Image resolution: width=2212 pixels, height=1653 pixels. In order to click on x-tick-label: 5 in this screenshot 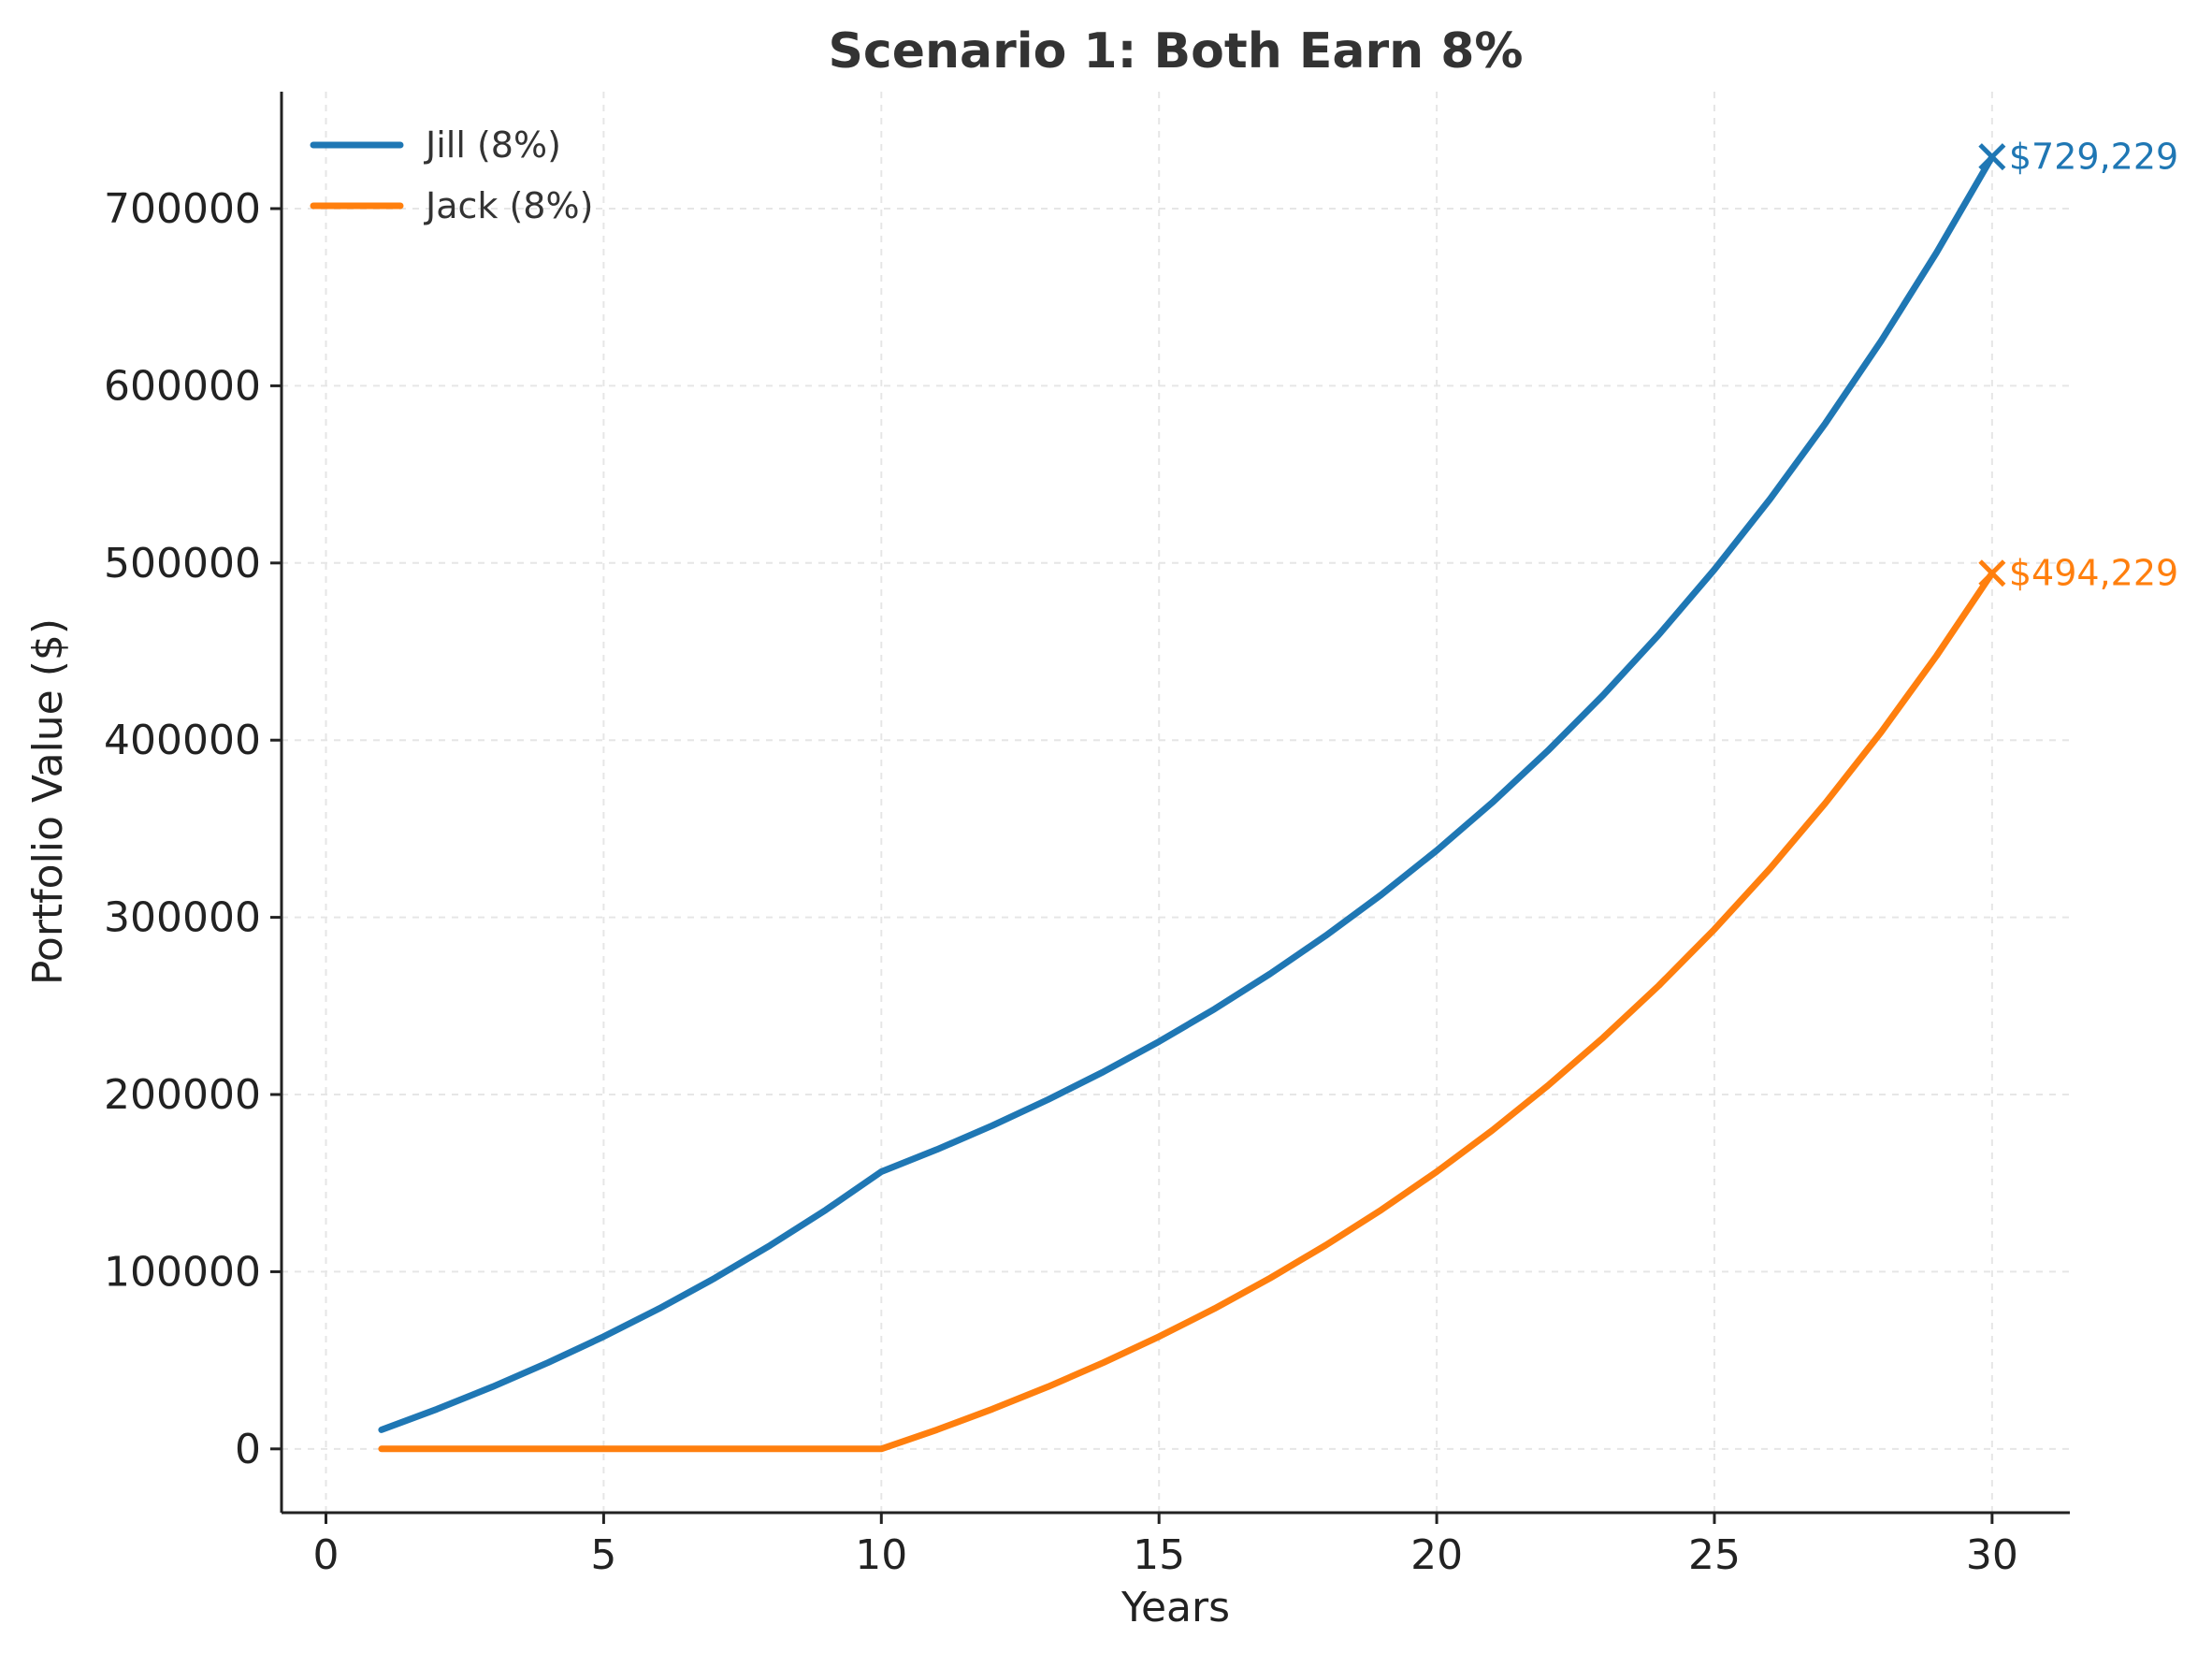, I will do `click(603, 1555)`.